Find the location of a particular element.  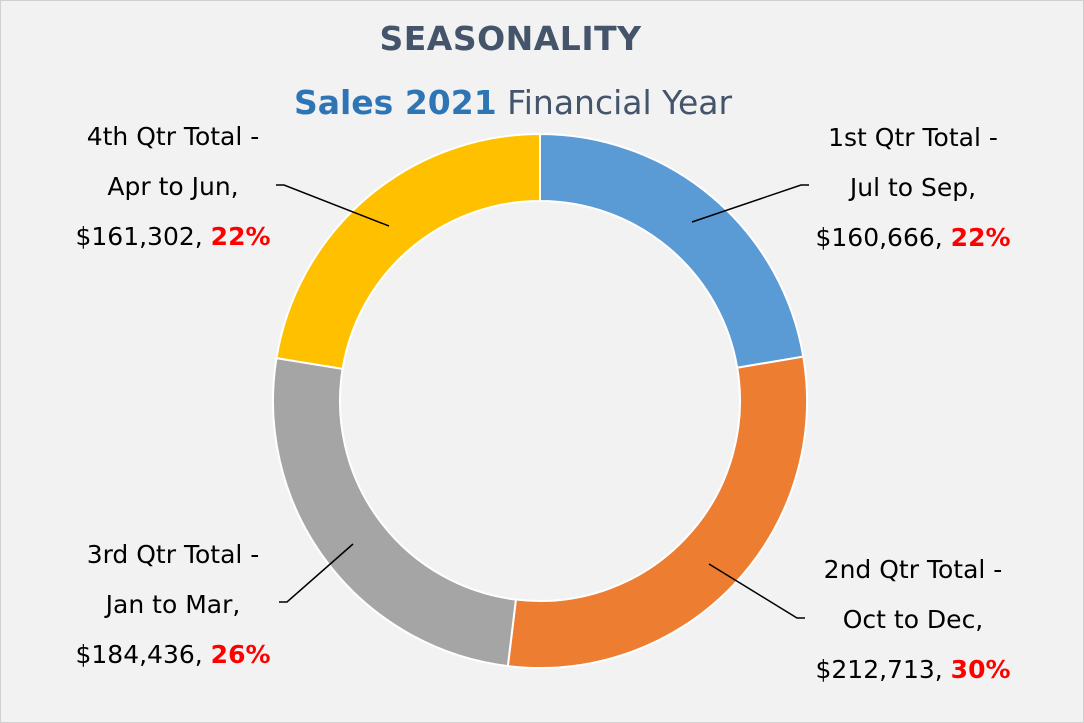

slice-label-q2-pct: 30% is located at coordinates (980, 669).